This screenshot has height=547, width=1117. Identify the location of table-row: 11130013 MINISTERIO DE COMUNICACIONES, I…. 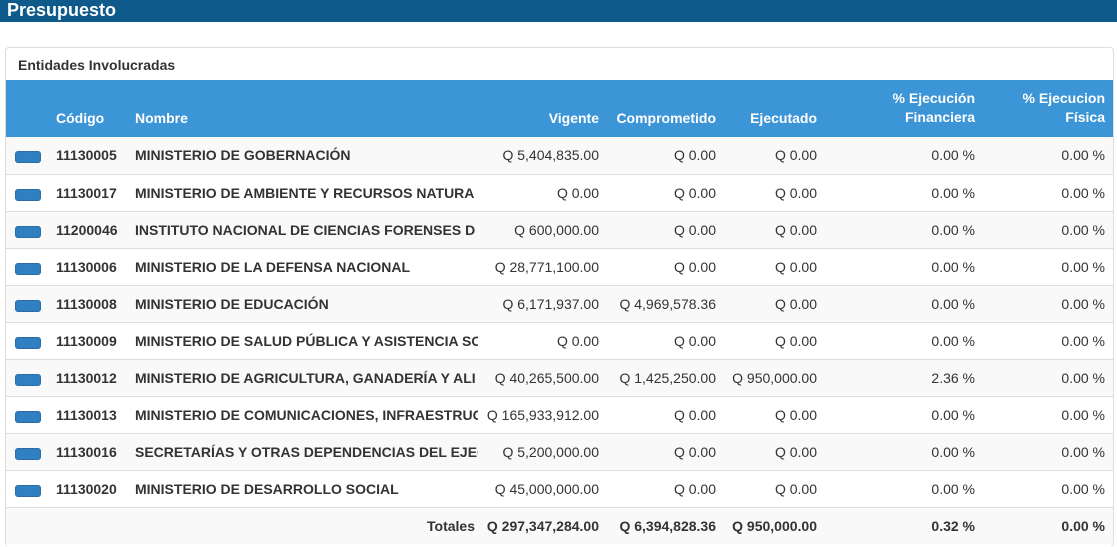
(559, 414).